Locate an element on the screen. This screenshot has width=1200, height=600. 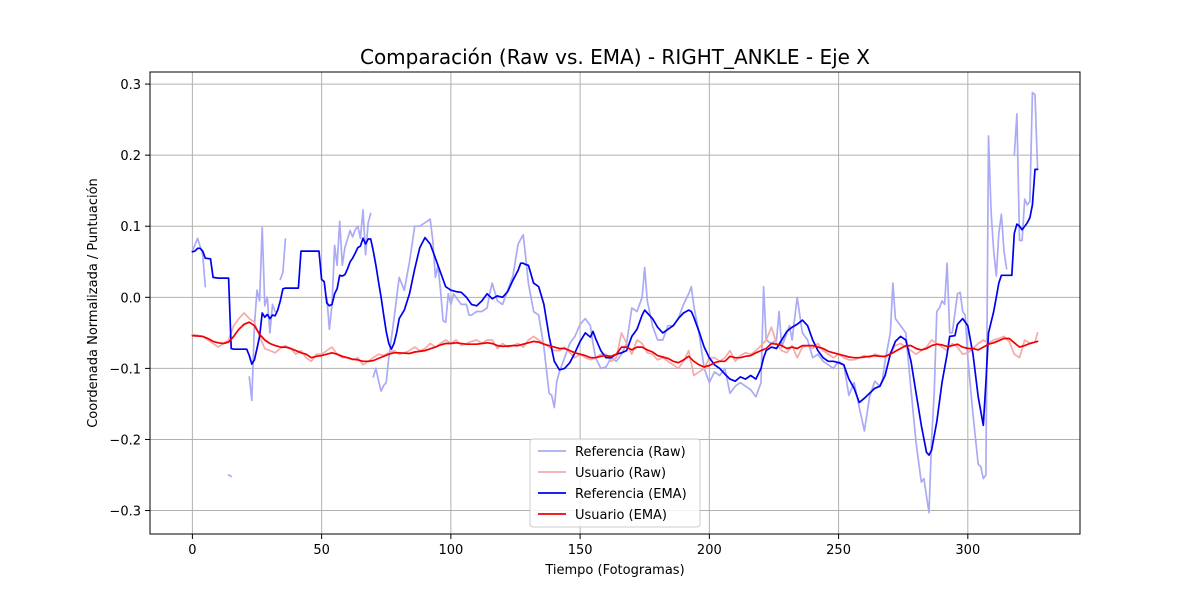
x-axis-ticks: 0 50 100 150 200 250 300 is located at coordinates (584, 546).